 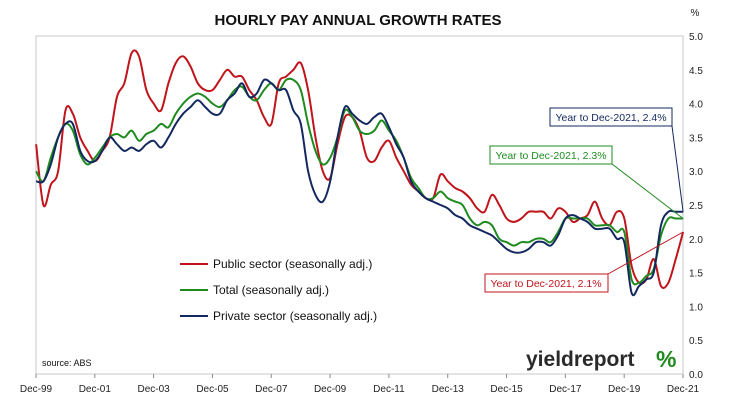 I want to click on annotation-public-box, so click(x=546, y=283).